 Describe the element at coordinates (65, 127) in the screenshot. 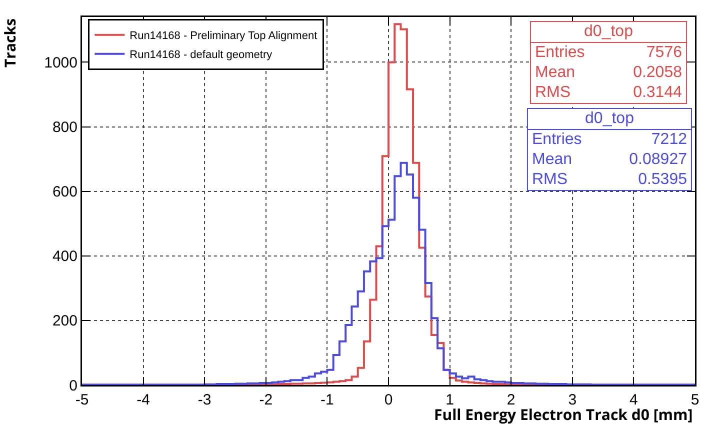

I see `y-tick-label: 800` at that location.